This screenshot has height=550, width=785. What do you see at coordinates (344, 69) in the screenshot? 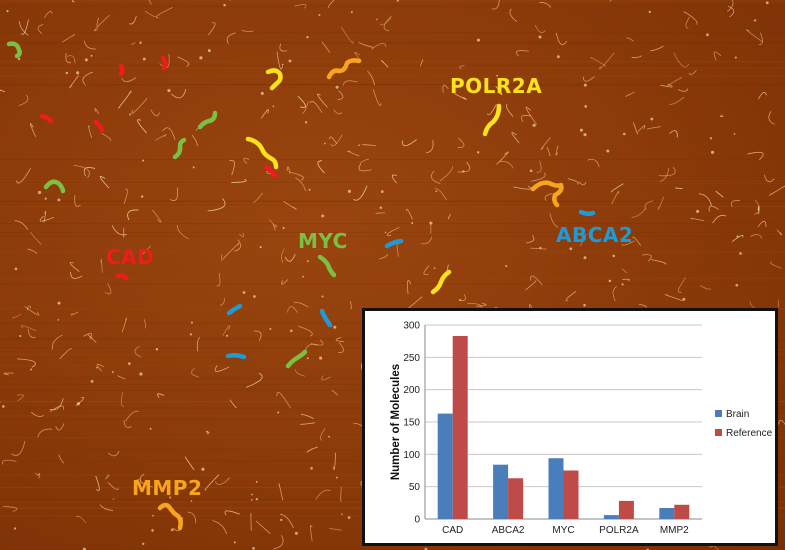
I see `molecule-mmp2` at bounding box center [344, 69].